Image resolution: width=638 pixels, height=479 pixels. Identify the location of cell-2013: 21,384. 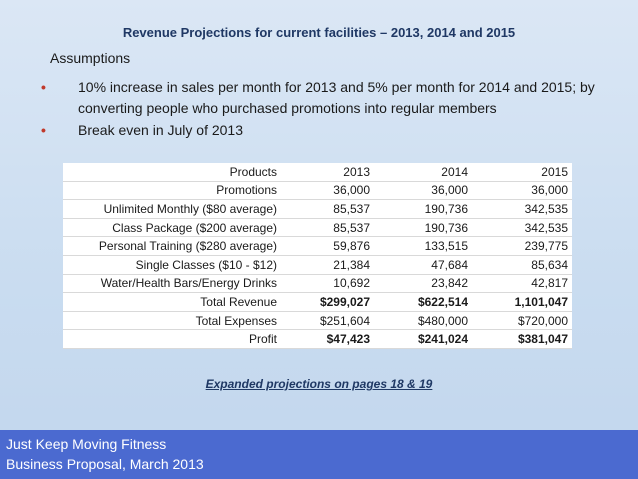
(327, 265).